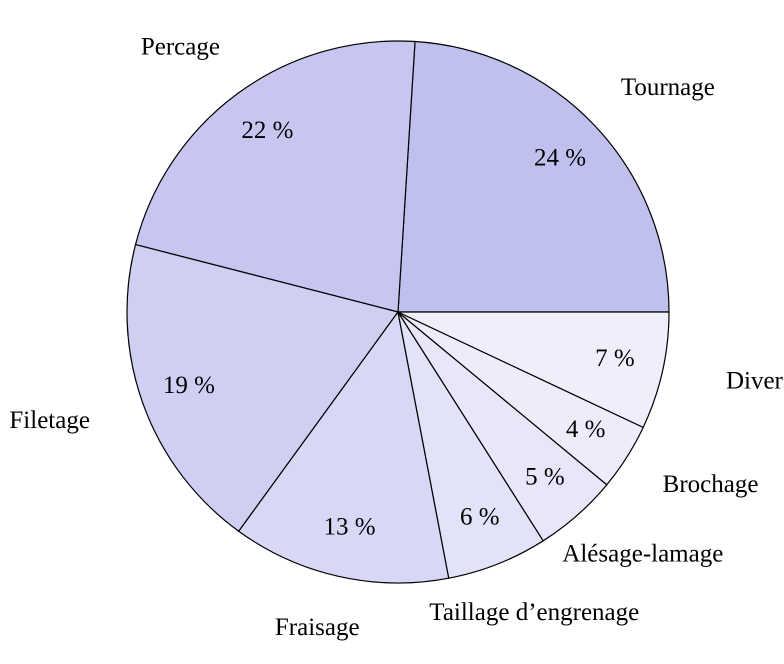 This screenshot has height=664, width=784. Describe the element at coordinates (545, 476) in the screenshot. I see `value-label: 5 %` at that location.